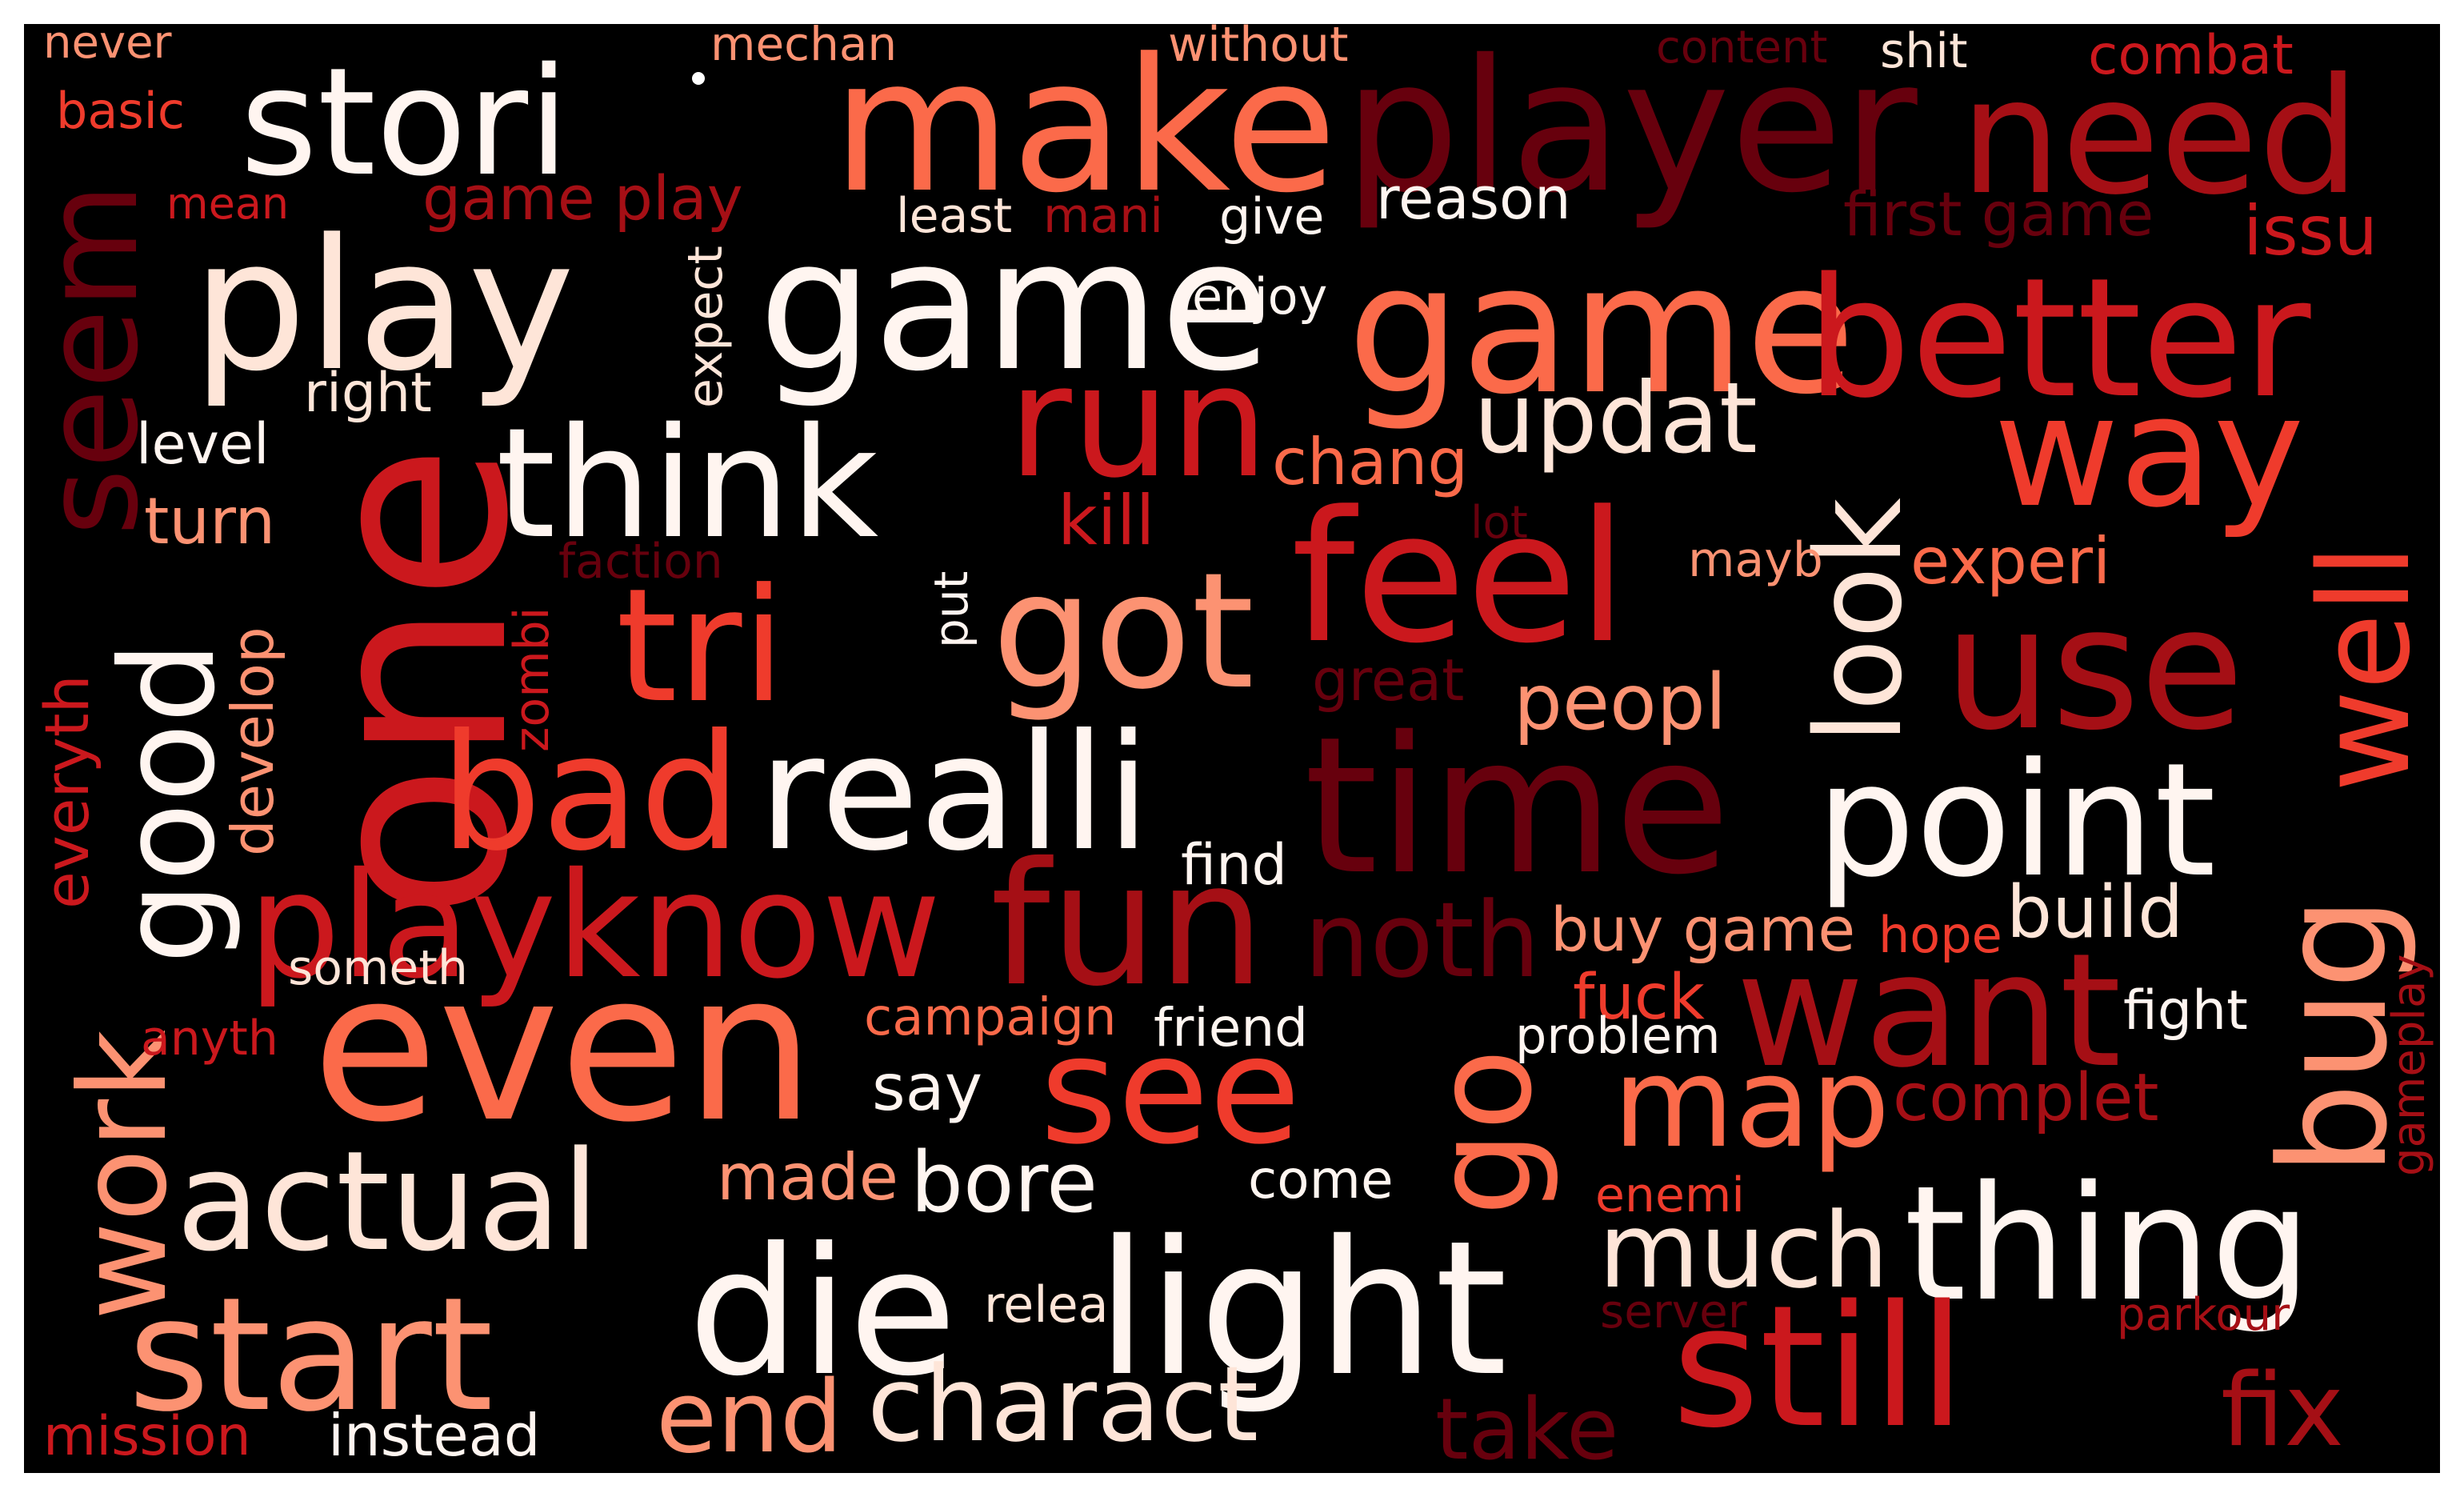 Image resolution: width=2464 pixels, height=1497 pixels. What do you see at coordinates (368, 394) in the screenshot?
I see `word-right: right` at bounding box center [368, 394].